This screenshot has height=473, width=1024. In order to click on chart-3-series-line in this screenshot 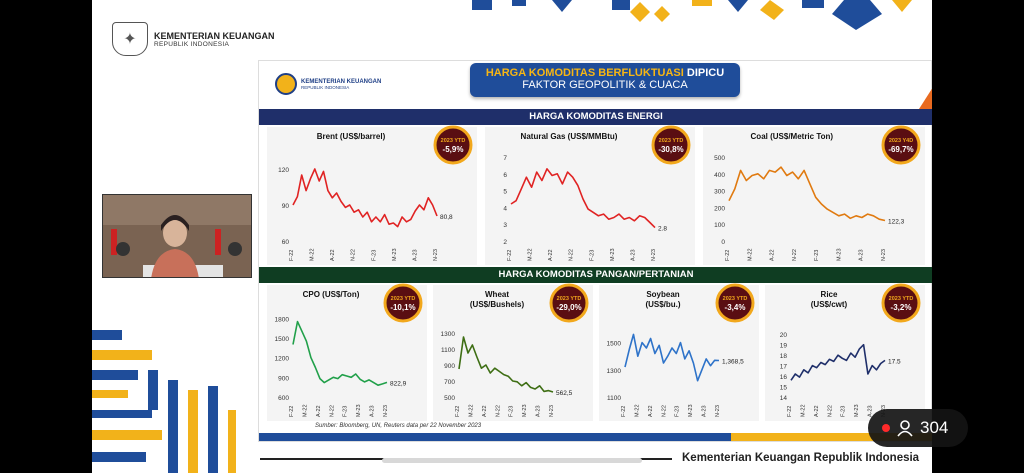, I will do `click(340, 353)`.